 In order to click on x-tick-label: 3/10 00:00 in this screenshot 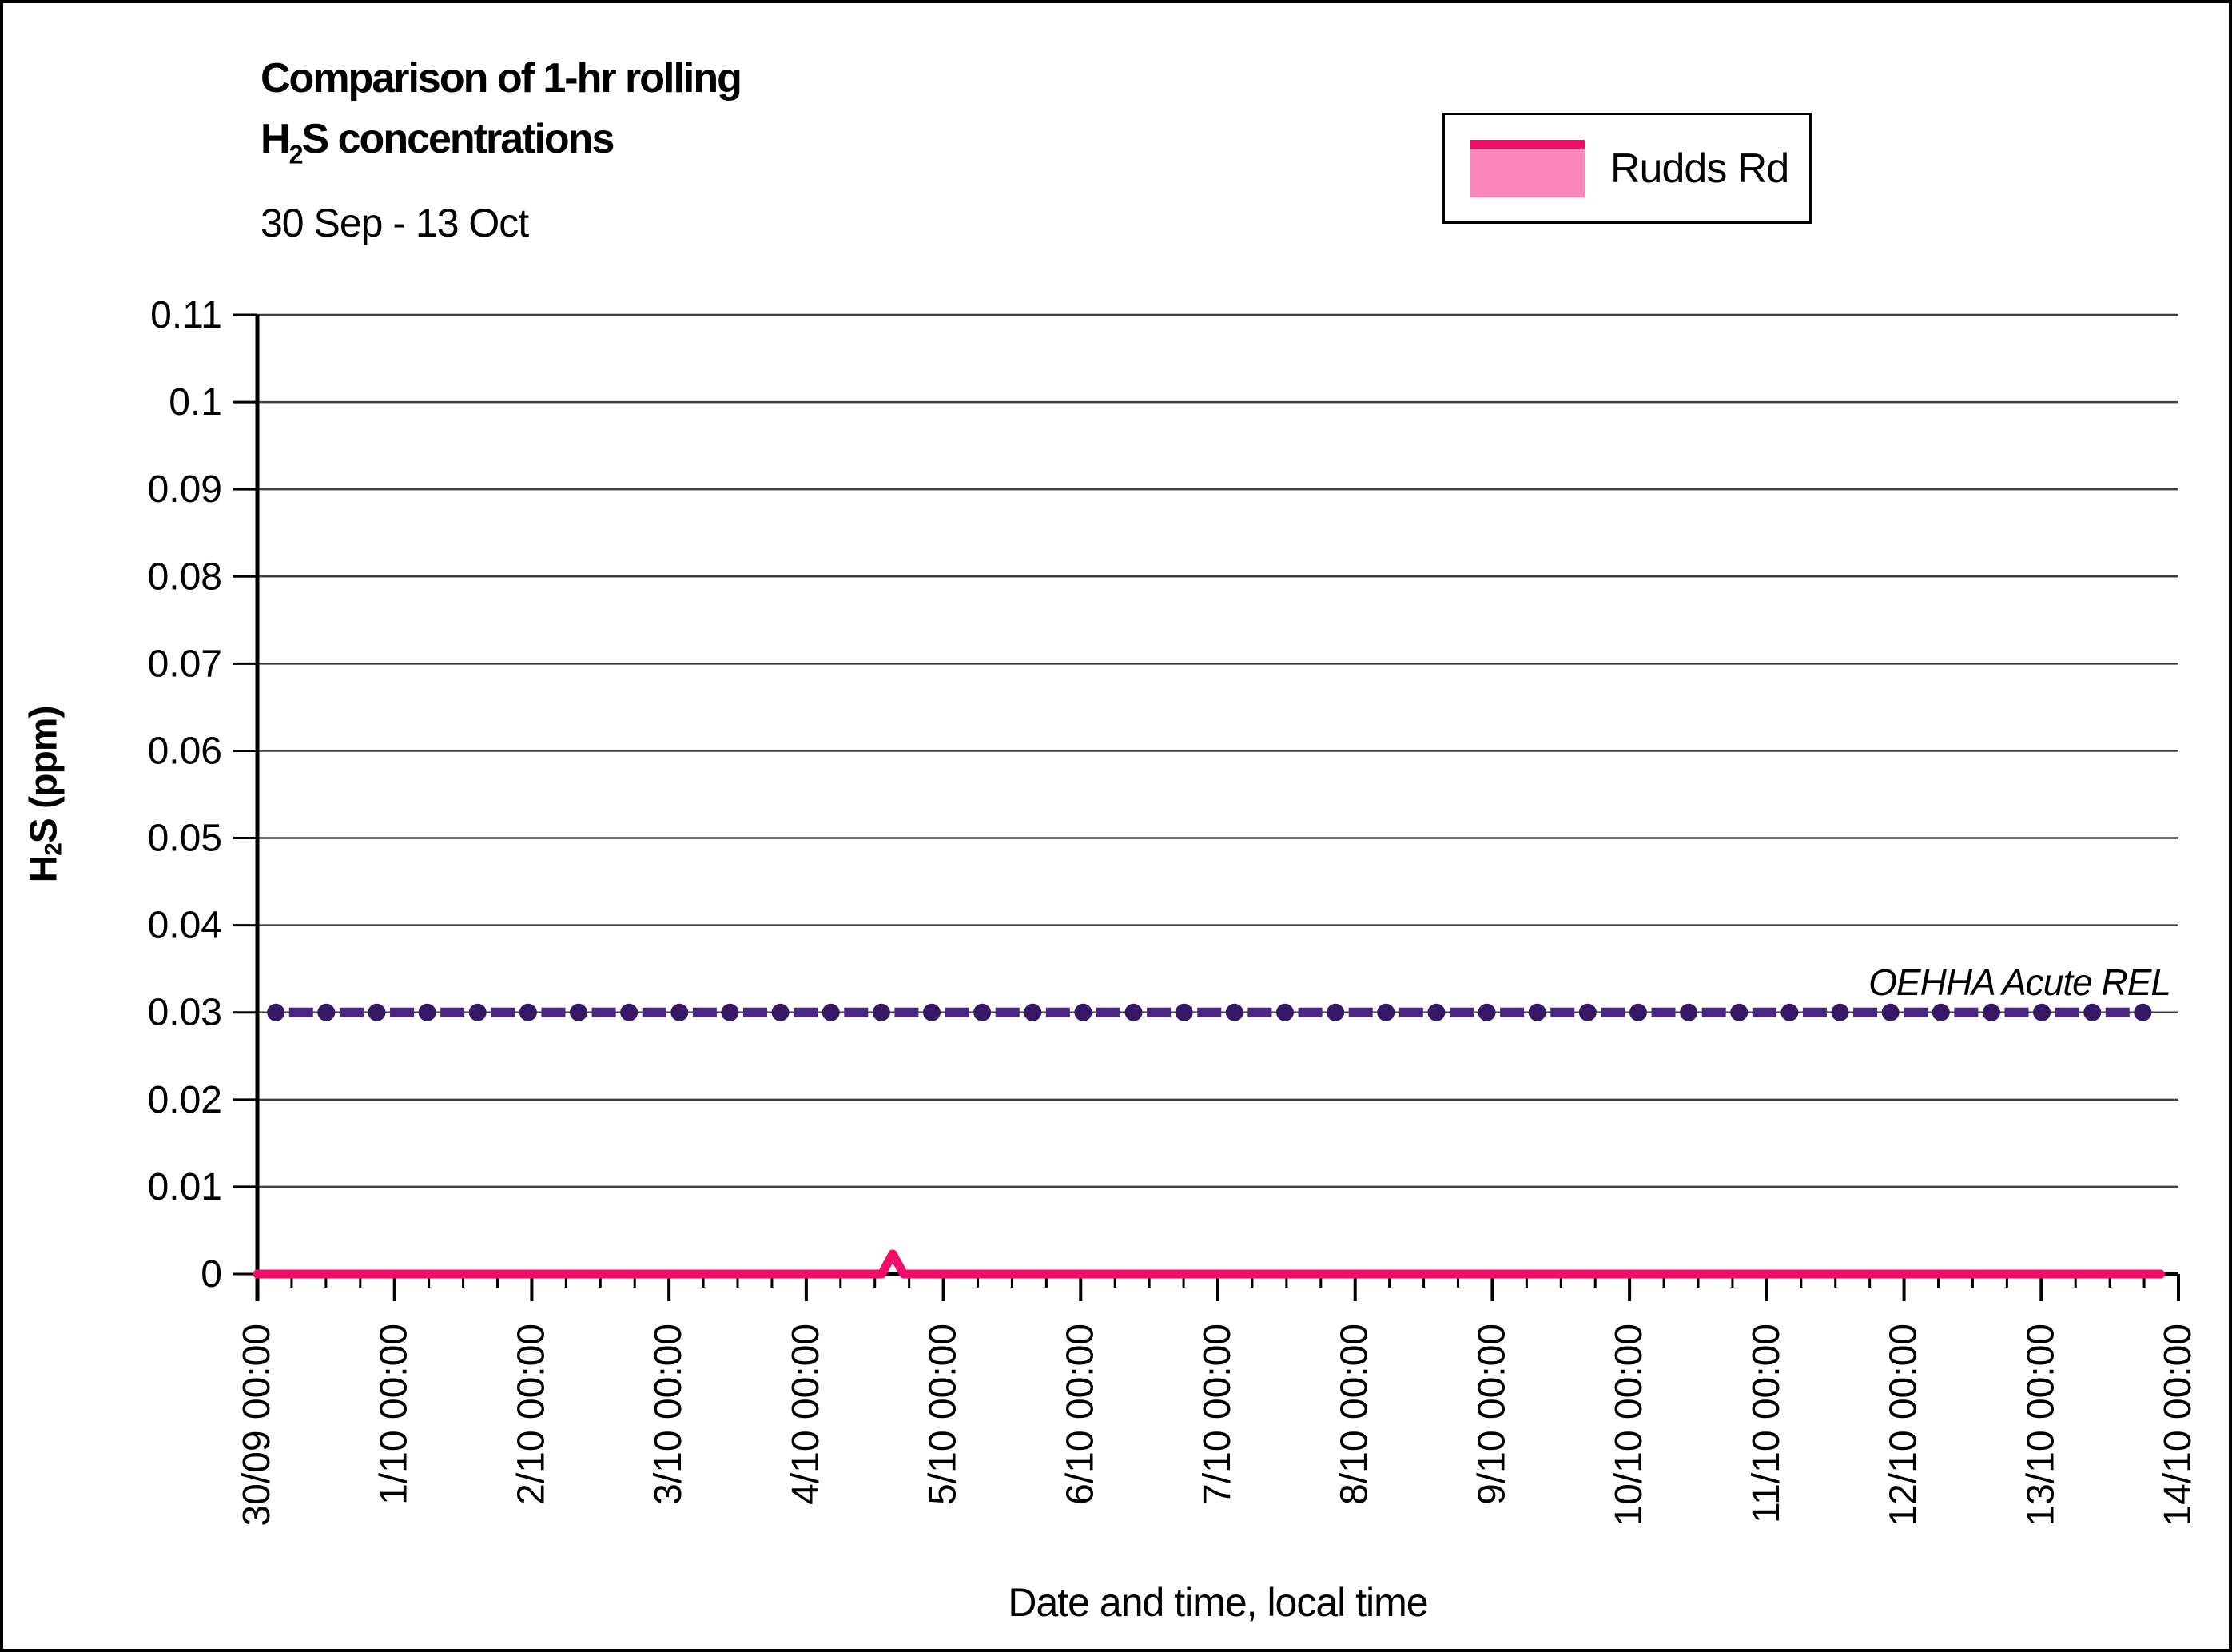, I will do `click(668, 1414)`.